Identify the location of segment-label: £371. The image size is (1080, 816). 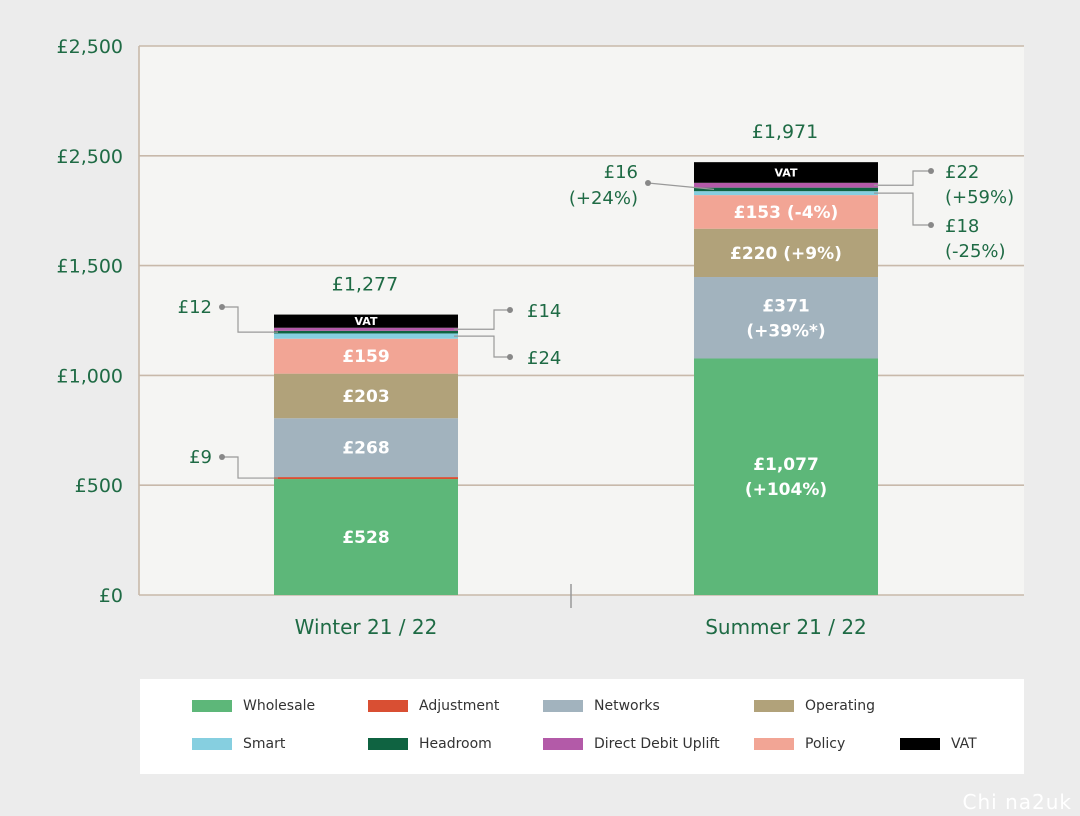
(785, 306).